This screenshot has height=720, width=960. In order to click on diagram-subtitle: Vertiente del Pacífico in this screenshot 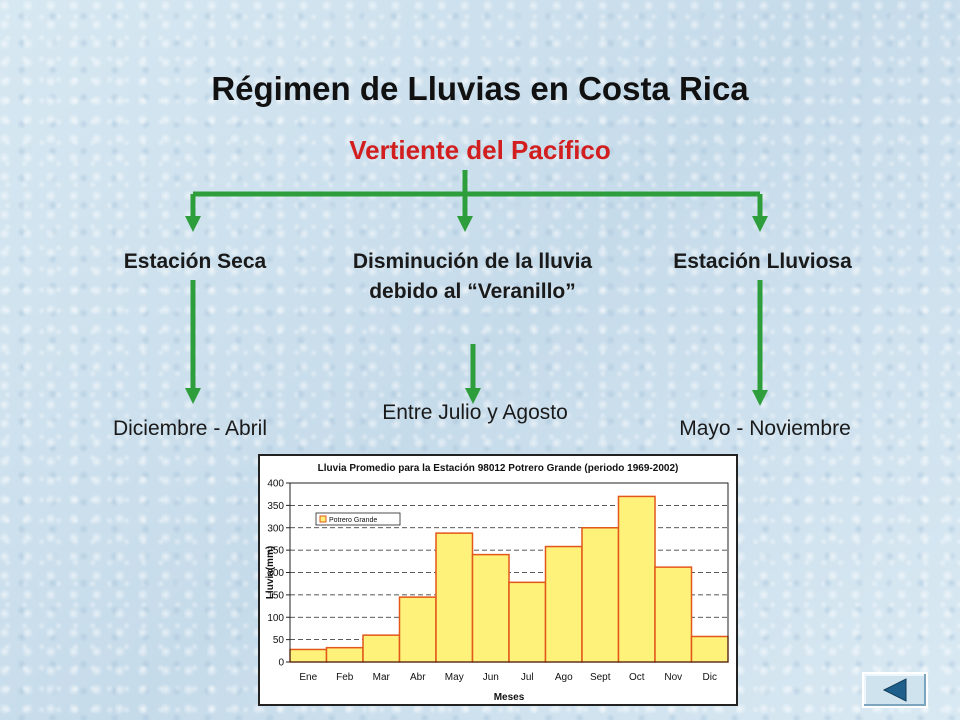, I will do `click(480, 150)`.